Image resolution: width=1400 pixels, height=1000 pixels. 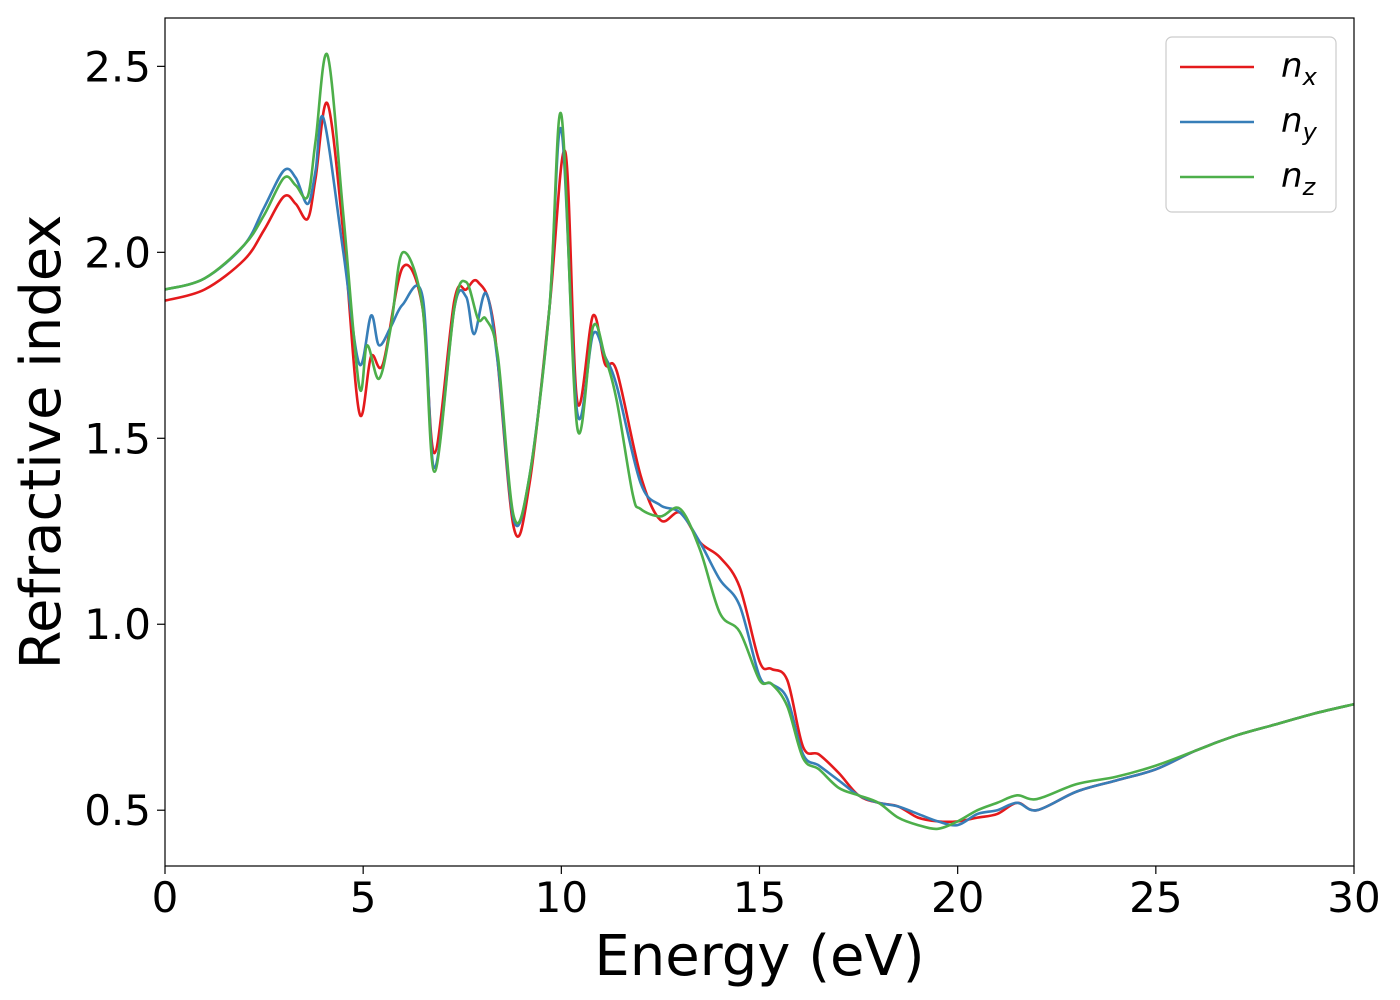 What do you see at coordinates (363, 897) in the screenshot?
I see `x-tick-label: 5` at bounding box center [363, 897].